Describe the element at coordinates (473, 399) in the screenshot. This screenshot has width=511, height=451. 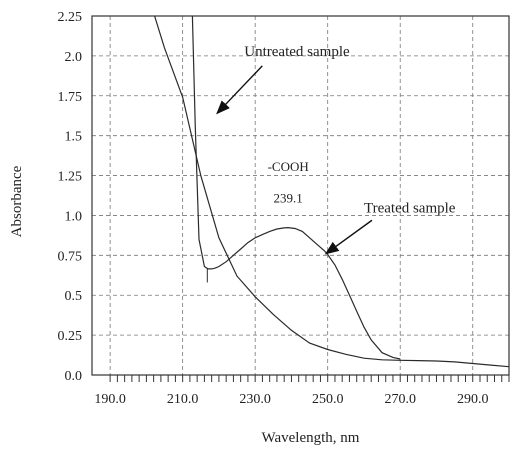
I see `x-tick-label-5: 290.0` at that location.